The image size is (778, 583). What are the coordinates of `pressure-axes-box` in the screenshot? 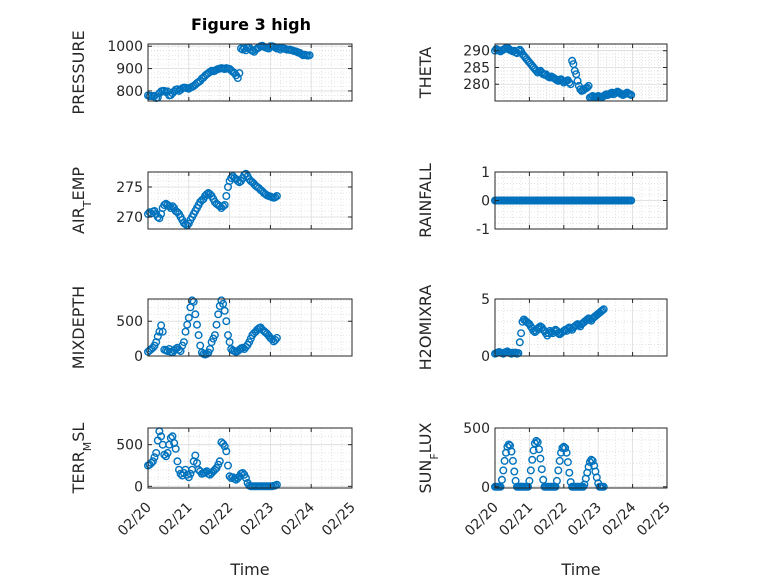 It's located at (250, 72).